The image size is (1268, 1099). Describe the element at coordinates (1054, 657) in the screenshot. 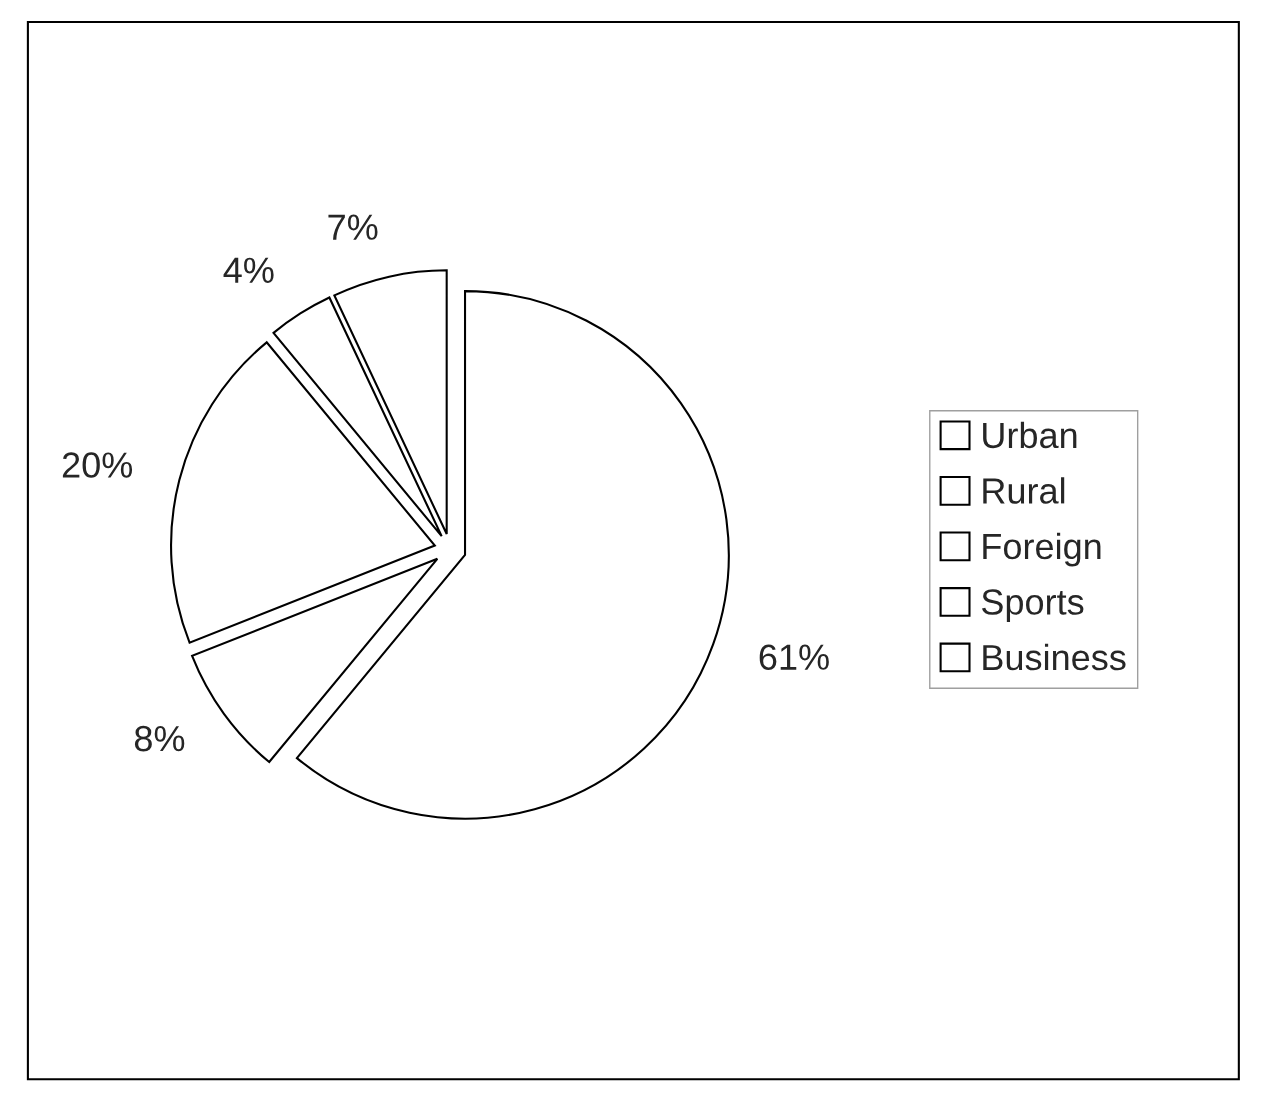

I see `legend-label: Business` at that location.